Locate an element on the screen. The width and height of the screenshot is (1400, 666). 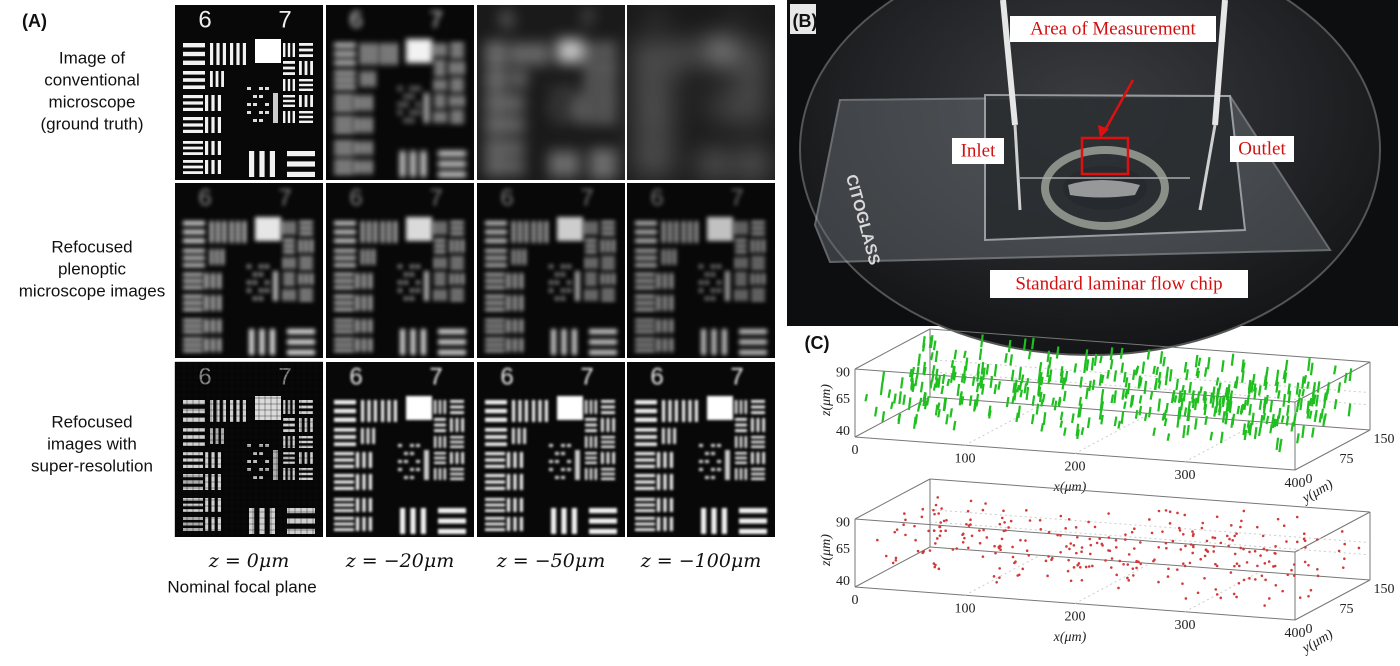
target-square is located at coordinates (268, 229).